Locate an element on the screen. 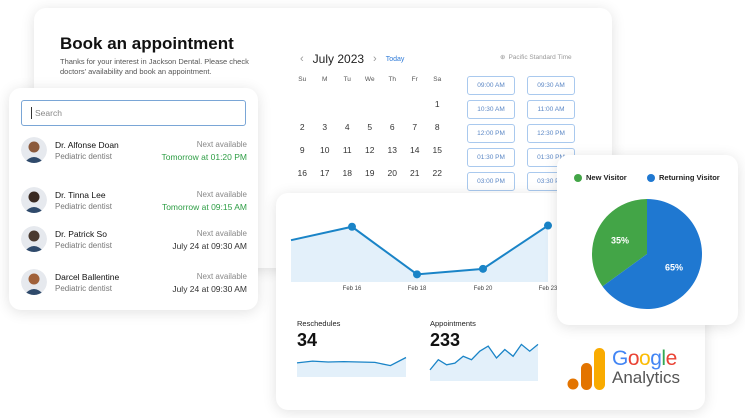 This screenshot has width=745, height=418. timezone: ⊕ Pacific Standard Time is located at coordinates (536, 57).